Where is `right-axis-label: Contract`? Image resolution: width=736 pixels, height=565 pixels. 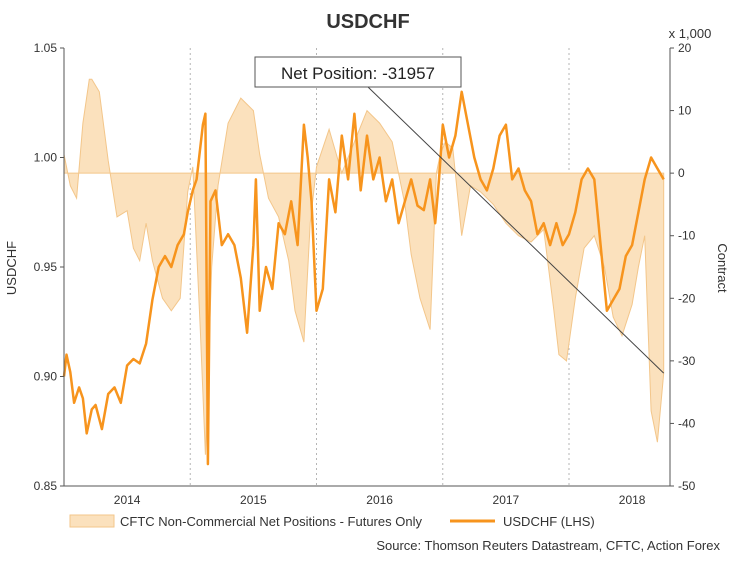
right-axis-label: Contract is located at coordinates (722, 268).